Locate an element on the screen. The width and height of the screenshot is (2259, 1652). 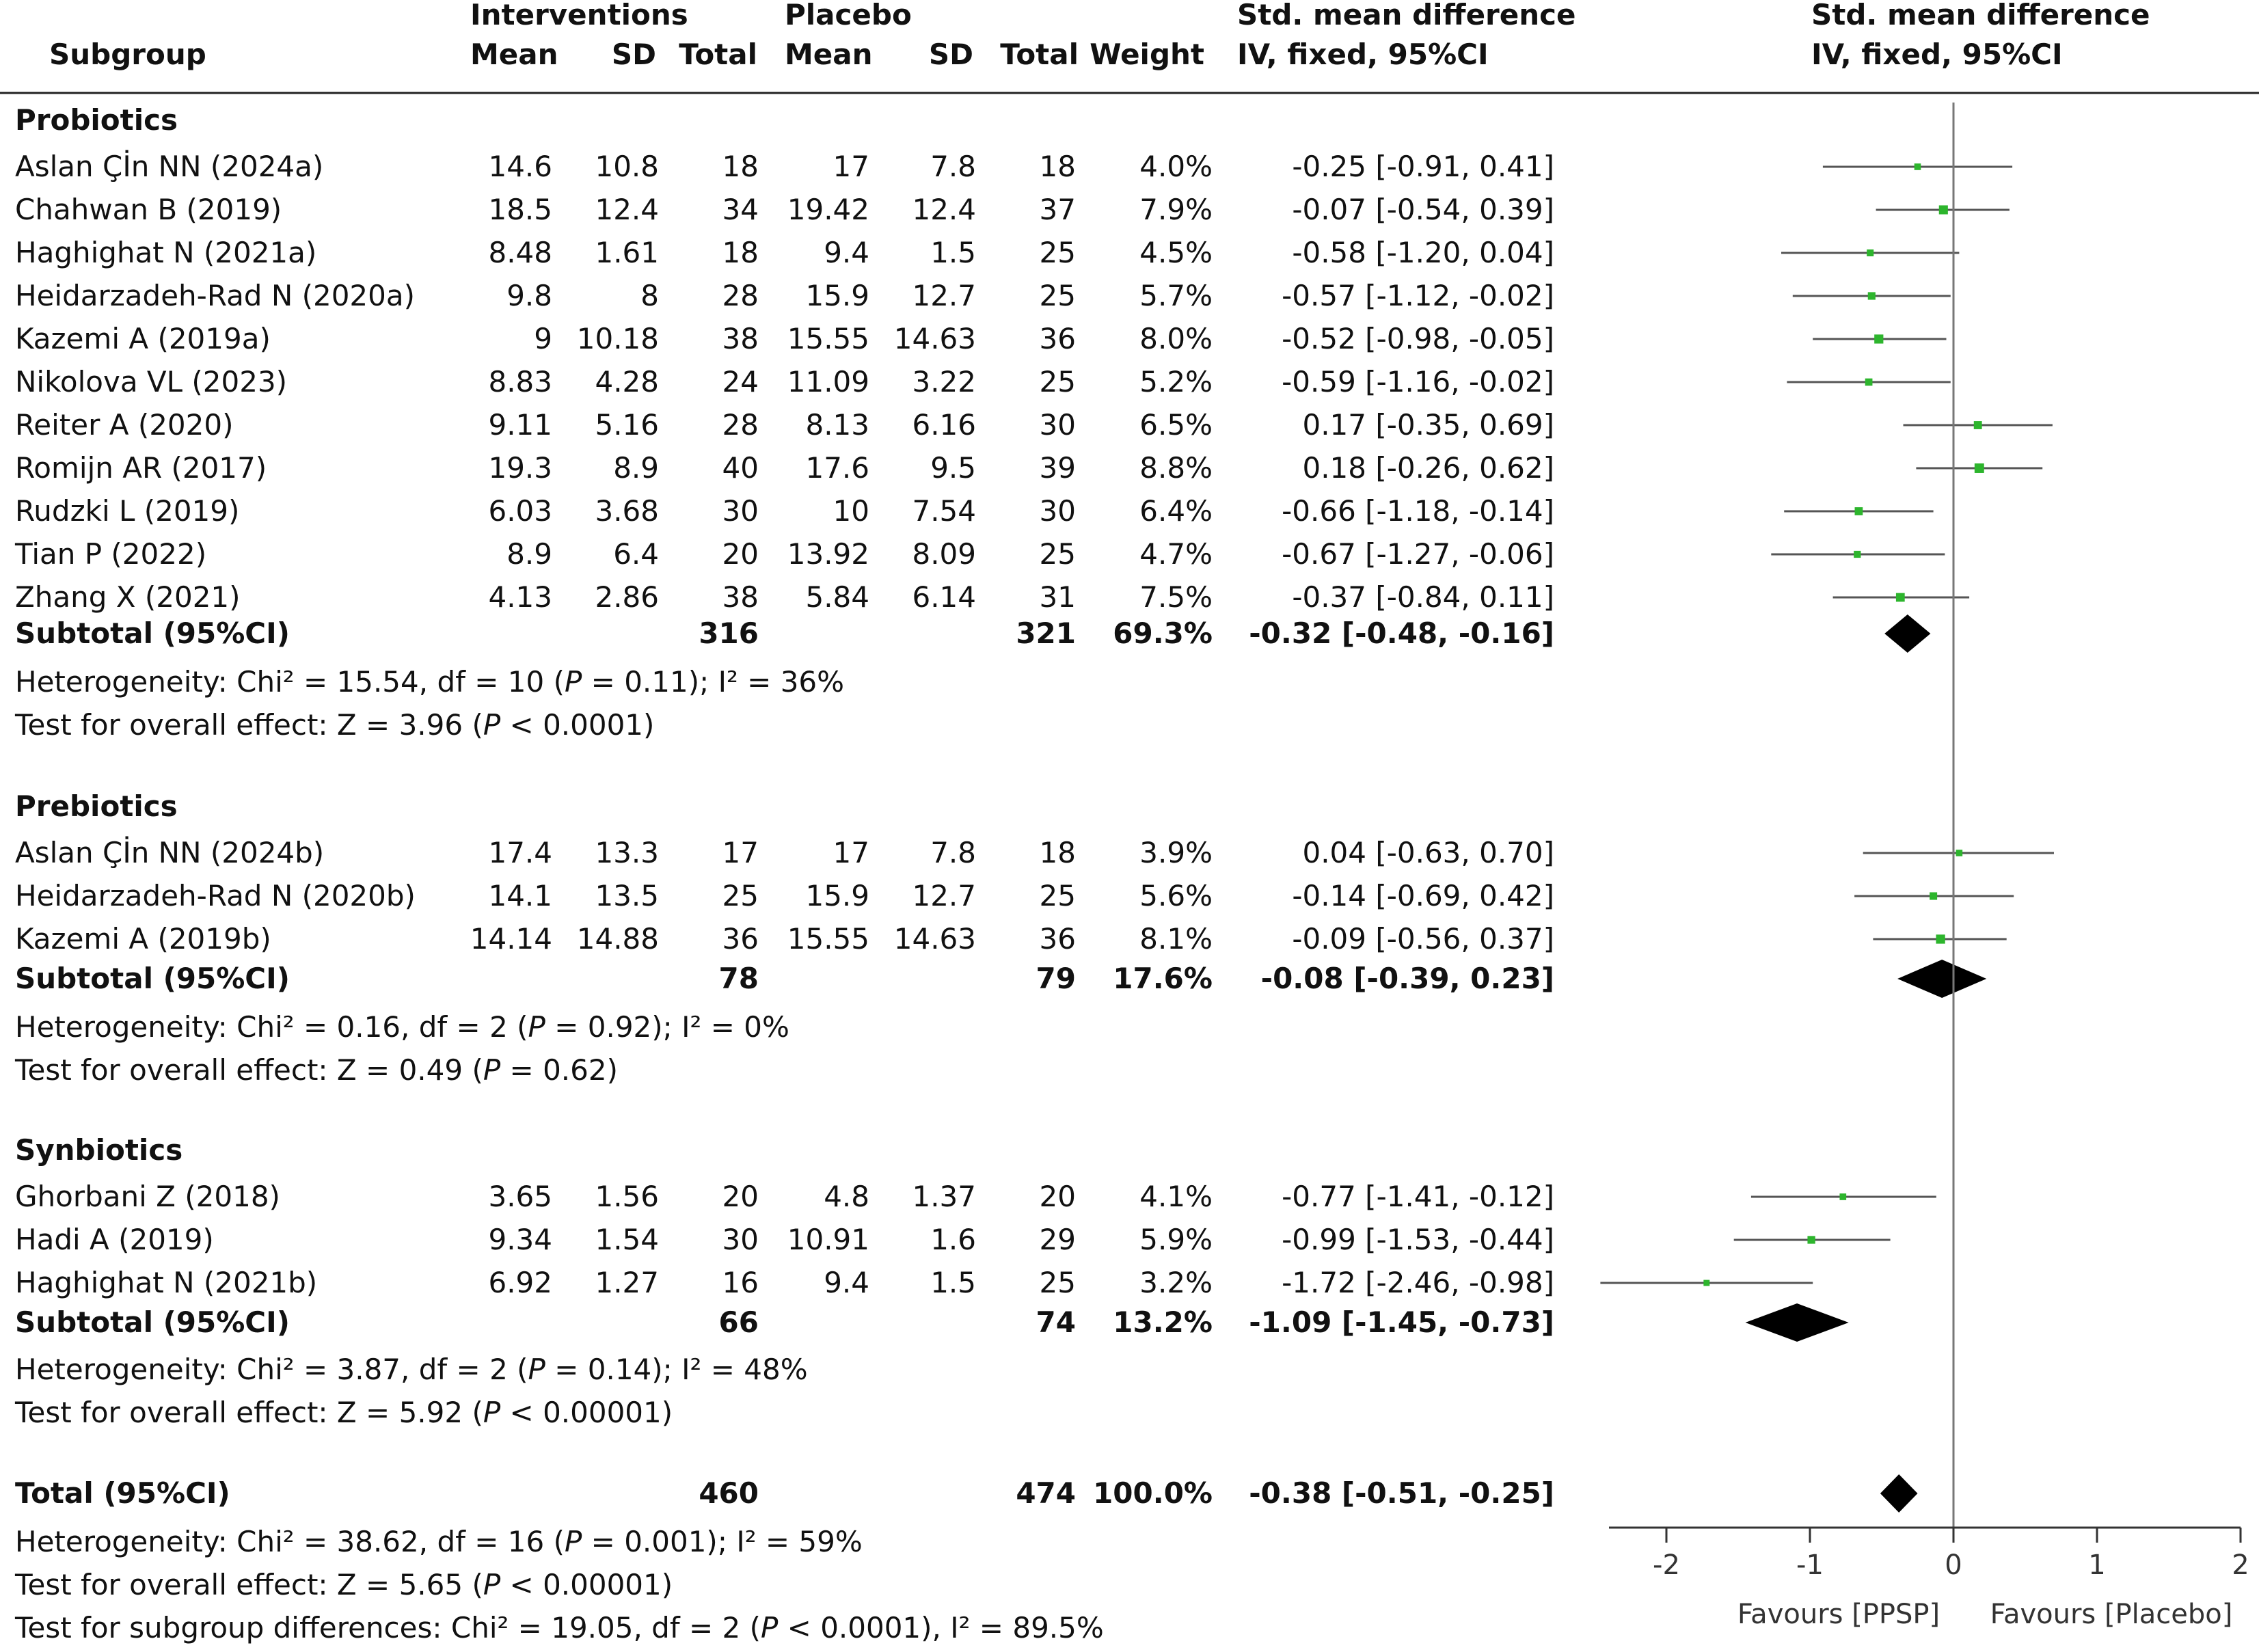
subtotal-int-total: 78 is located at coordinates (739, 978).